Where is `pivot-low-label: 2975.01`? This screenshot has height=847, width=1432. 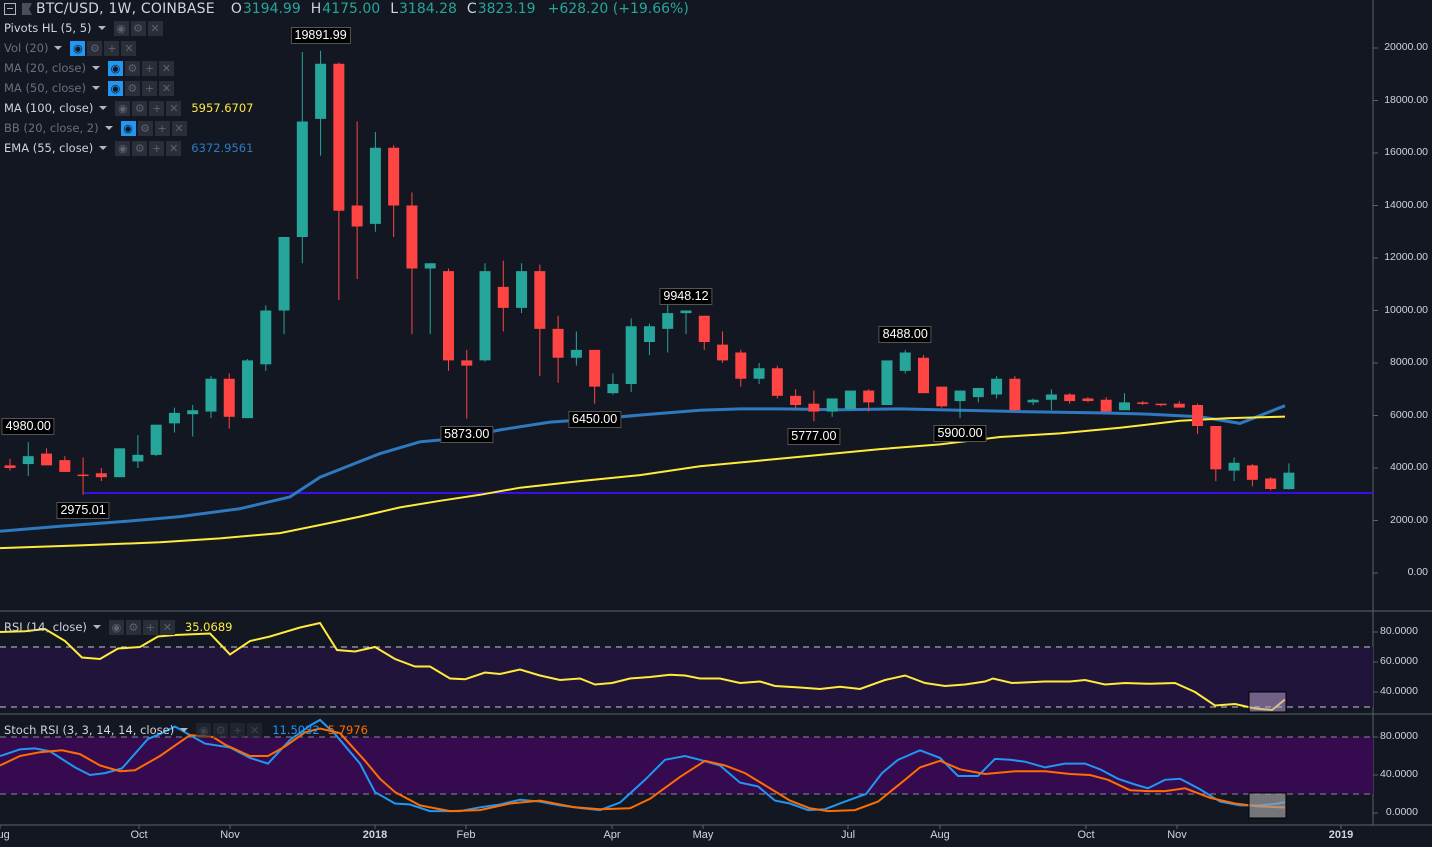
pivot-low-label: 2975.01 is located at coordinates (83, 510).